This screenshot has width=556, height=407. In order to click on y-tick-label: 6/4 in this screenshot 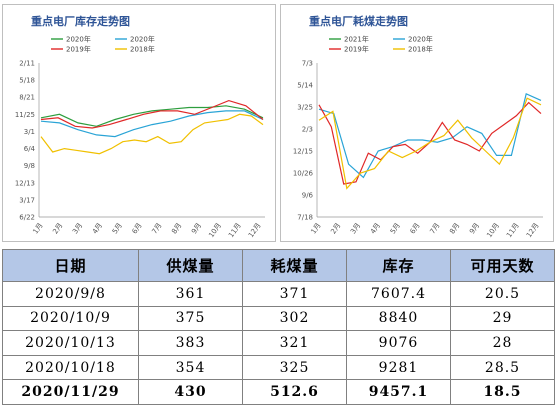, I will do `click(30, 149)`.